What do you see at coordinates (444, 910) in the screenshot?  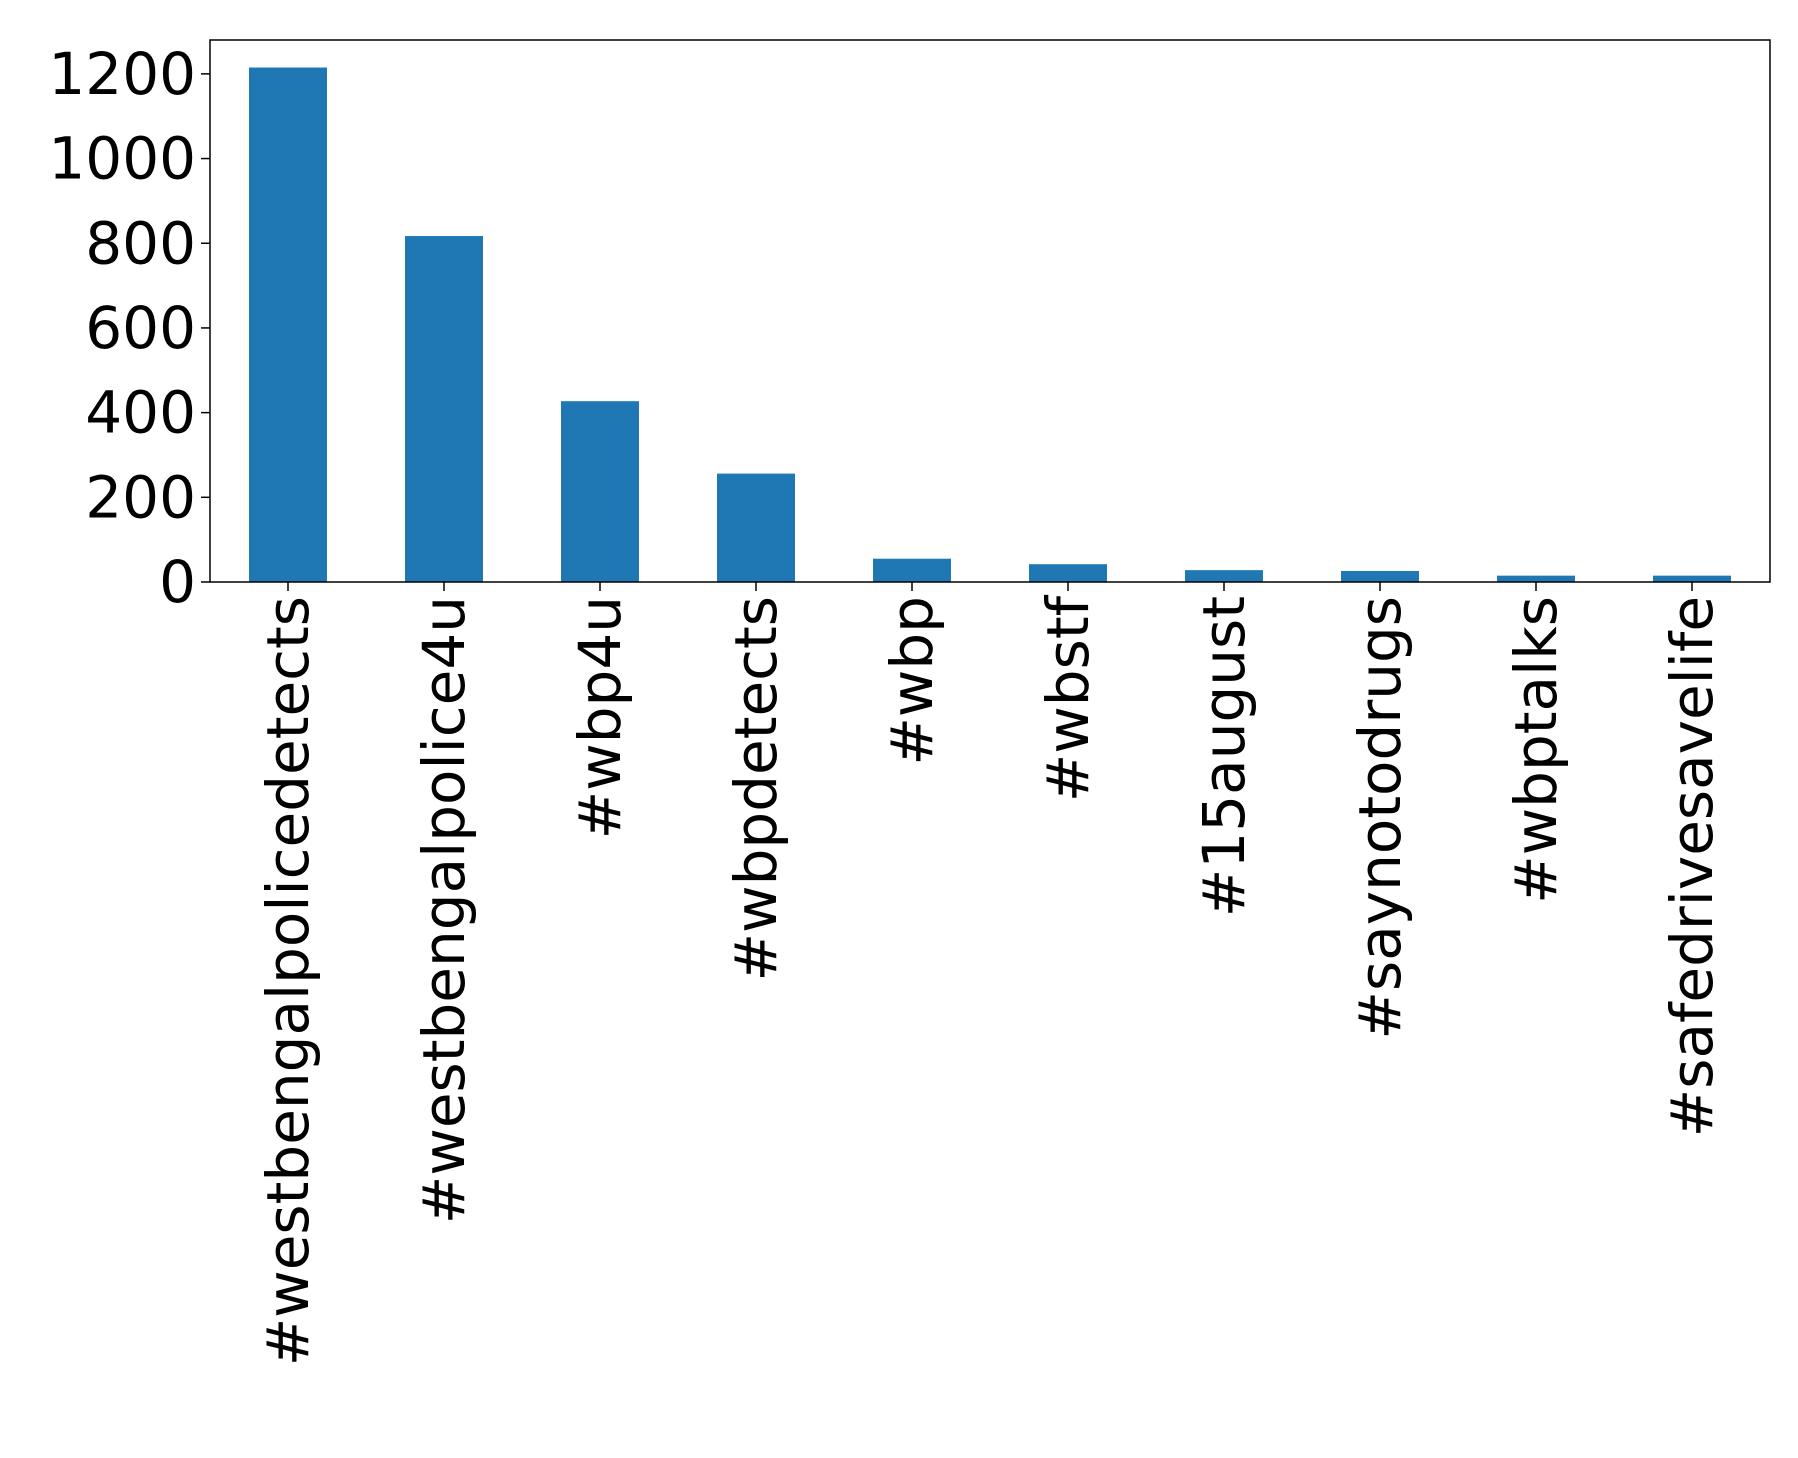 I see `x-tick-label-1: #westbengalpolice4u` at bounding box center [444, 910].